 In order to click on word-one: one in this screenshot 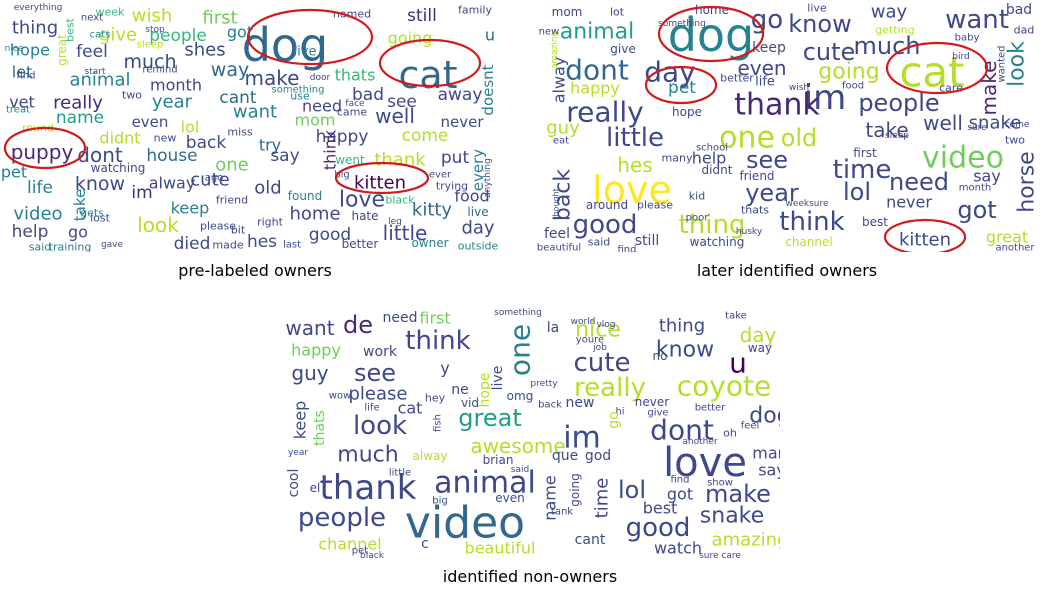, I will do `click(747, 138)`.